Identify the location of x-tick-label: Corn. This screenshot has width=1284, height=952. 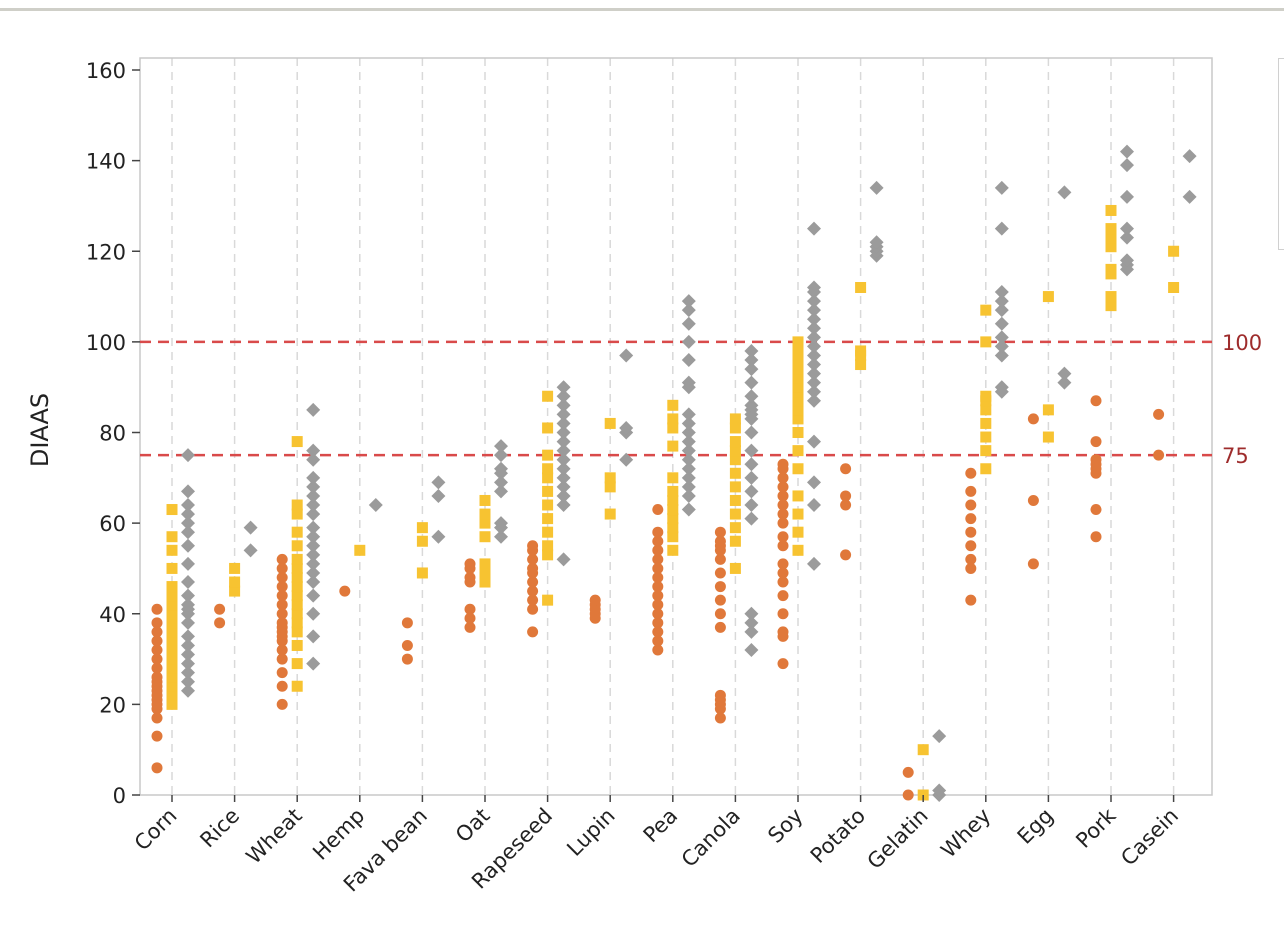
(156, 830).